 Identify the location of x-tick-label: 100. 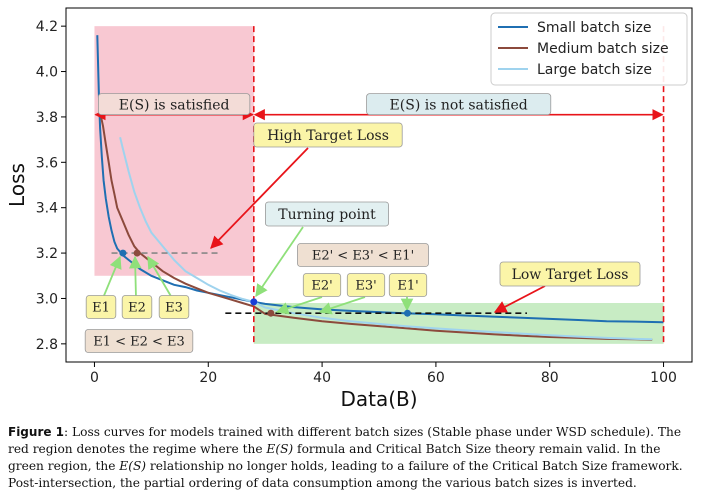
(663, 378).